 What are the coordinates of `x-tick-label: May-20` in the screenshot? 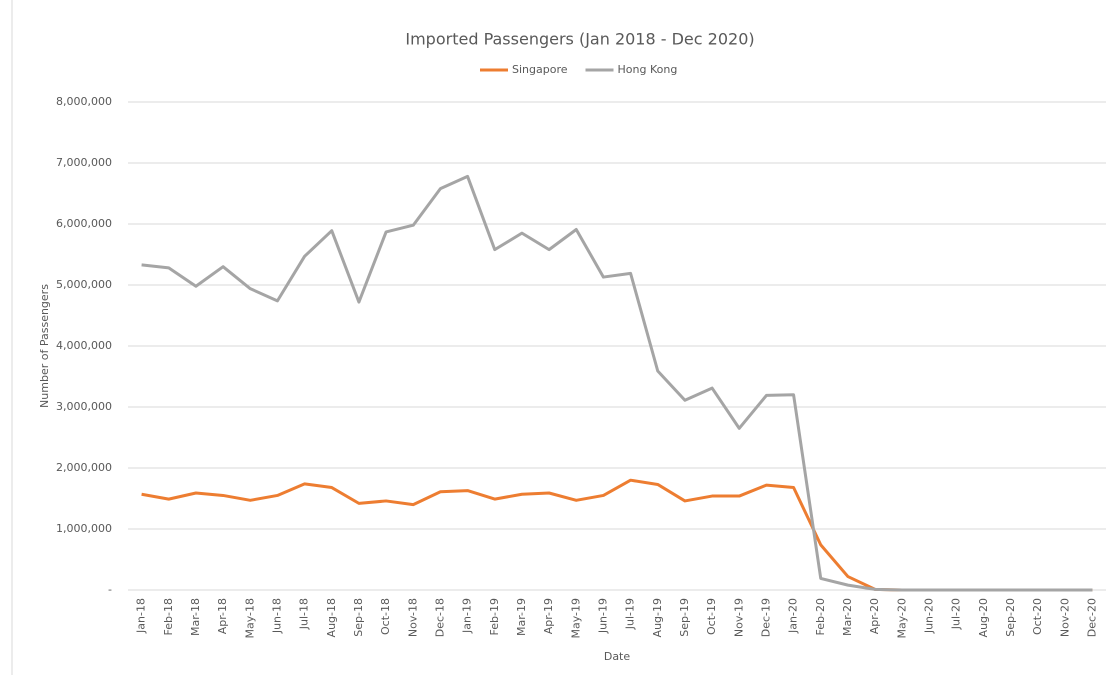 It's located at (901, 618).